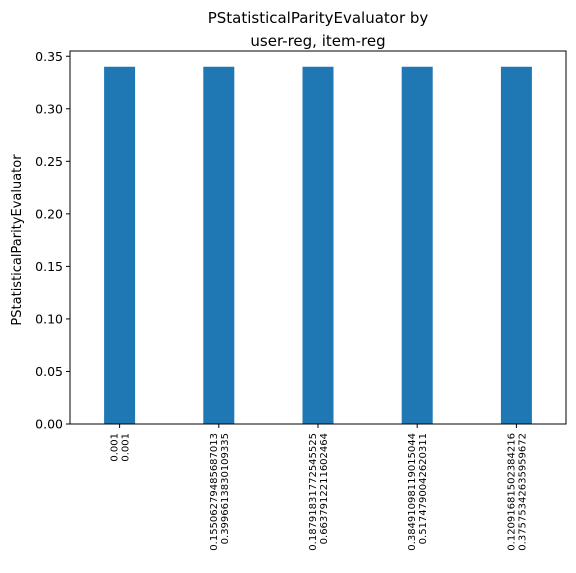 This screenshot has width=576, height=573. Describe the element at coordinates (522, 492) in the screenshot. I see `x-tick-label-line-2: 0.37575342635959672` at that location.